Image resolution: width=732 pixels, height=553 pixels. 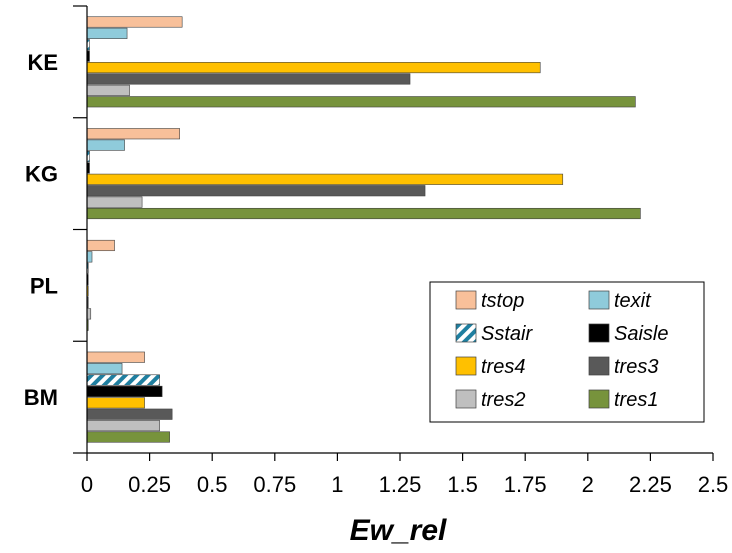 What do you see at coordinates (641, 334) in the screenshot?
I see `legend-label-saisle: Saisle` at bounding box center [641, 334].